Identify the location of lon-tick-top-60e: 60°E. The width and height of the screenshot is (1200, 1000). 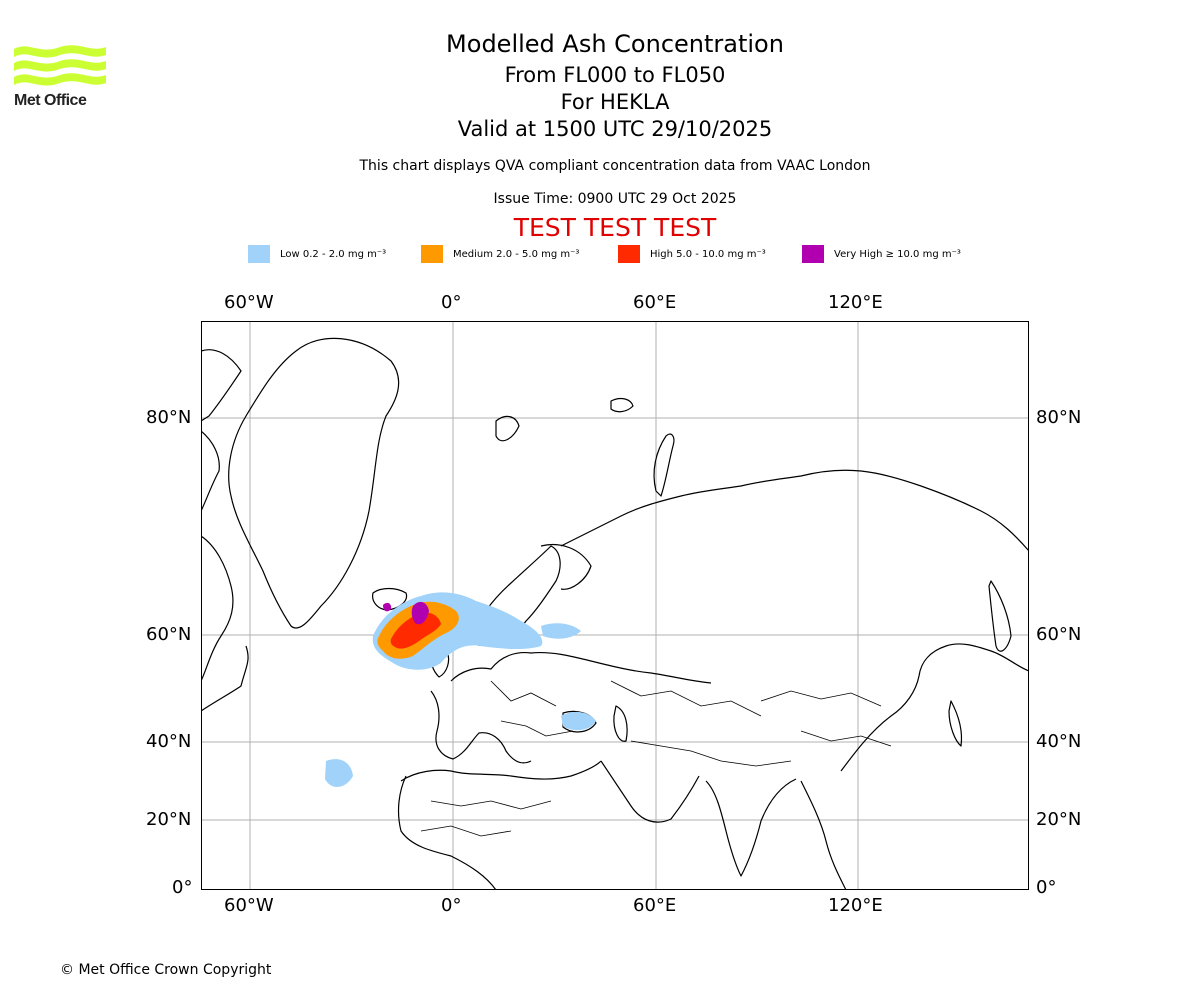
(655, 302).